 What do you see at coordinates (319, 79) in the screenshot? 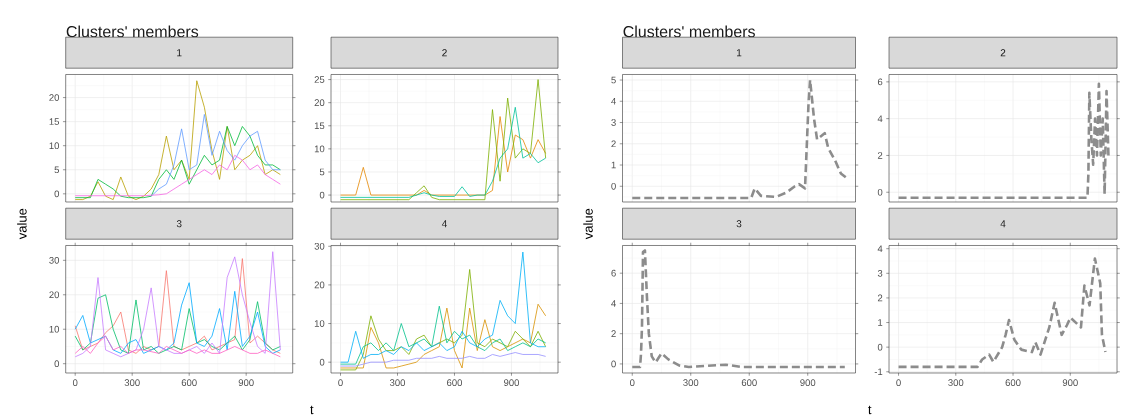
I see `y-tick-label: 25` at bounding box center [319, 79].